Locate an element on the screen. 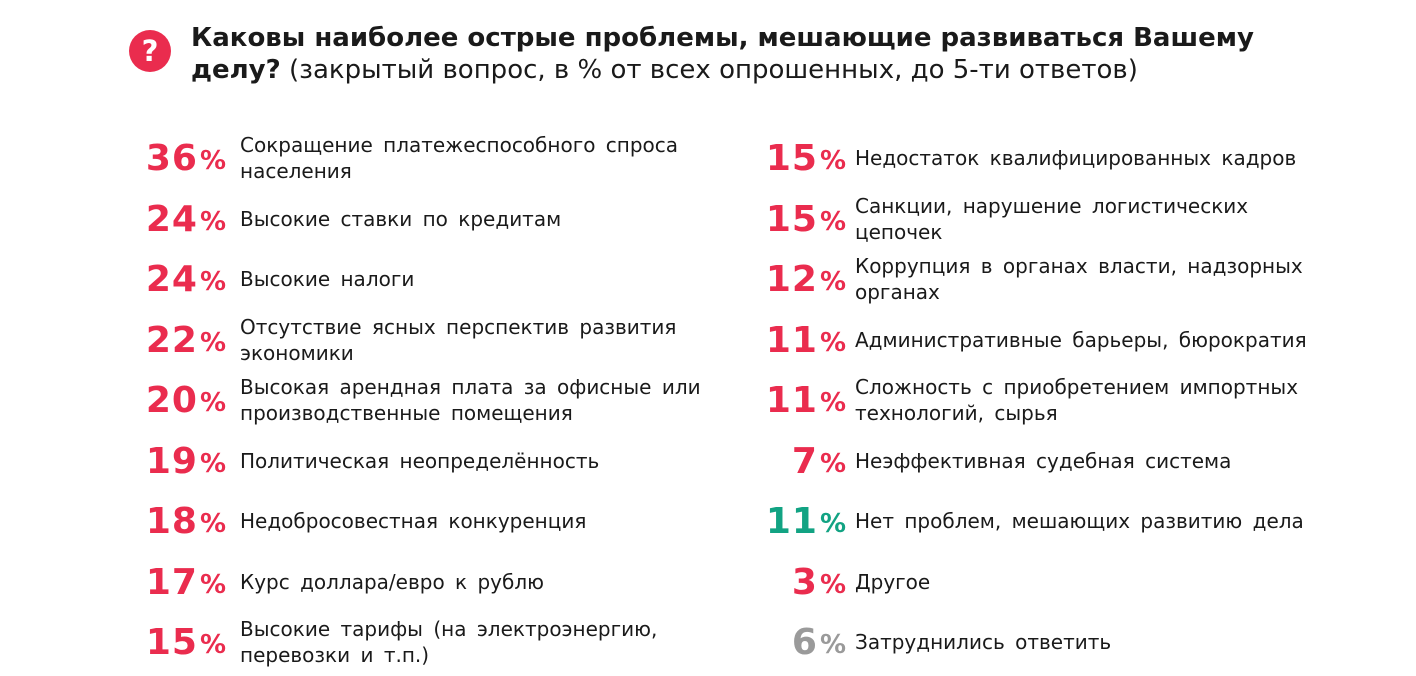 This screenshot has width=1416, height=676. percent-value: 18% is located at coordinates (173, 521).